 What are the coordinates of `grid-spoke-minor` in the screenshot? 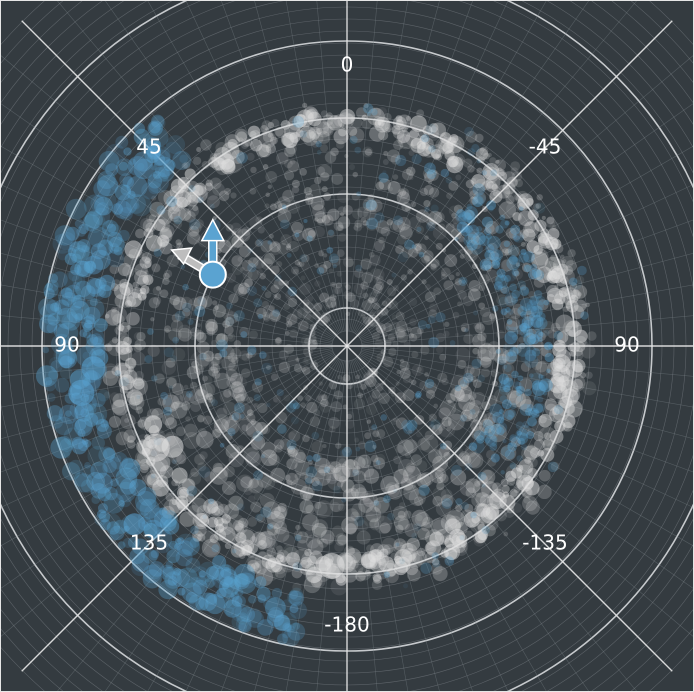 It's located at (431, 167).